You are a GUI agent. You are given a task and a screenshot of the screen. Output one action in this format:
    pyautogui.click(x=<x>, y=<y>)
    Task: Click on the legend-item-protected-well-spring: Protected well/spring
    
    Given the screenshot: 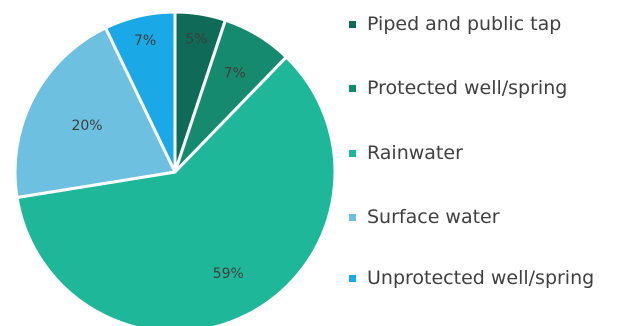 What is the action you would take?
    pyautogui.click(x=483, y=88)
    